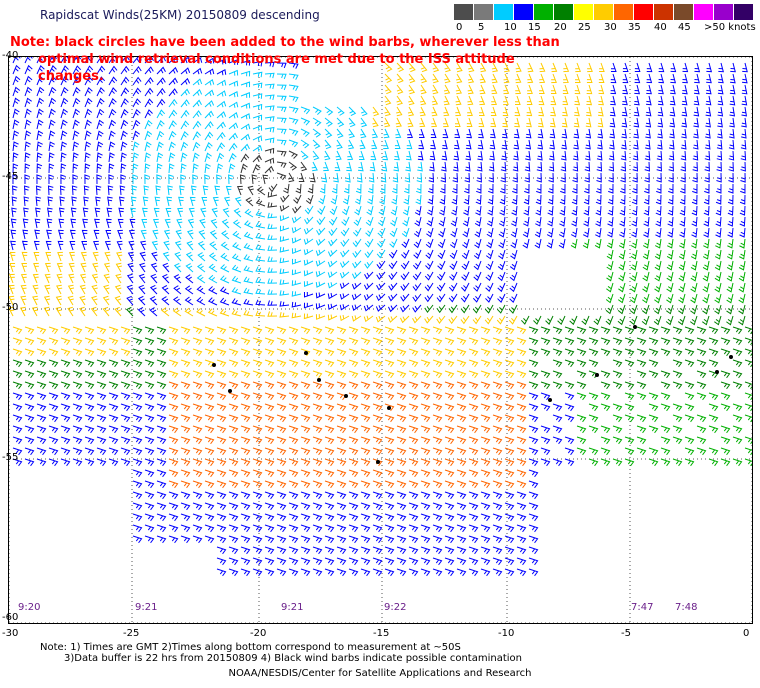 This screenshot has height=688, width=760. Describe the element at coordinates (464, 12) in the screenshot. I see `legend-swatch` at that location.